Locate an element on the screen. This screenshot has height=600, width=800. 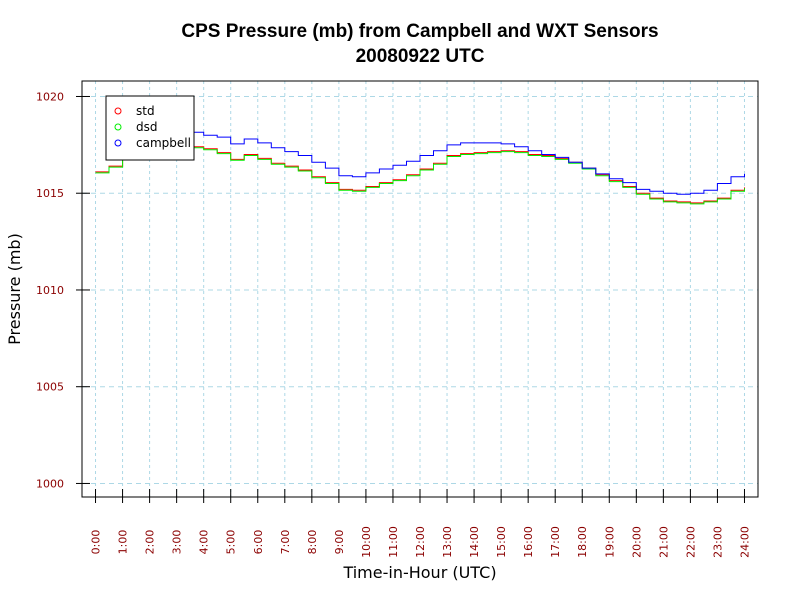
y-tick-label: 1005 is located at coordinates (50, 387).